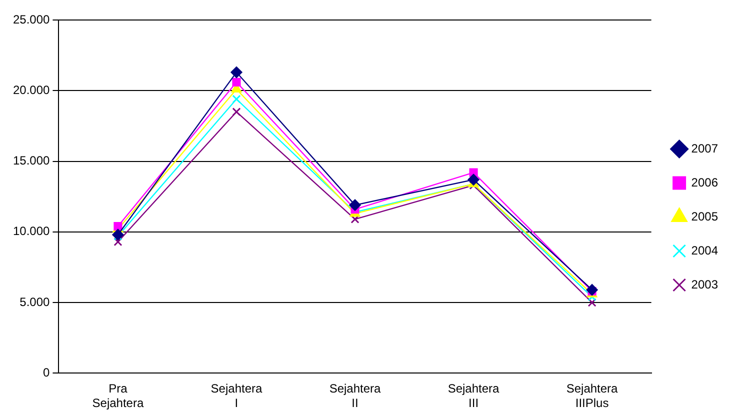 This screenshot has height=419, width=738. I want to click on x-tick-label: Pra Sejahtera, so click(118, 396).